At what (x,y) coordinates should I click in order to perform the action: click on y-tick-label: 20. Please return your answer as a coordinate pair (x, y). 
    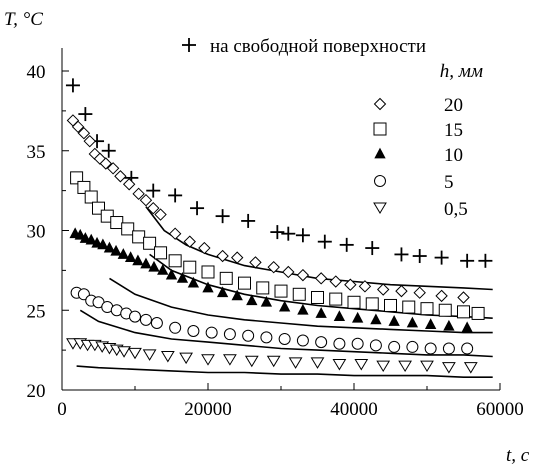
    Looking at the image, I should click on (36, 391).